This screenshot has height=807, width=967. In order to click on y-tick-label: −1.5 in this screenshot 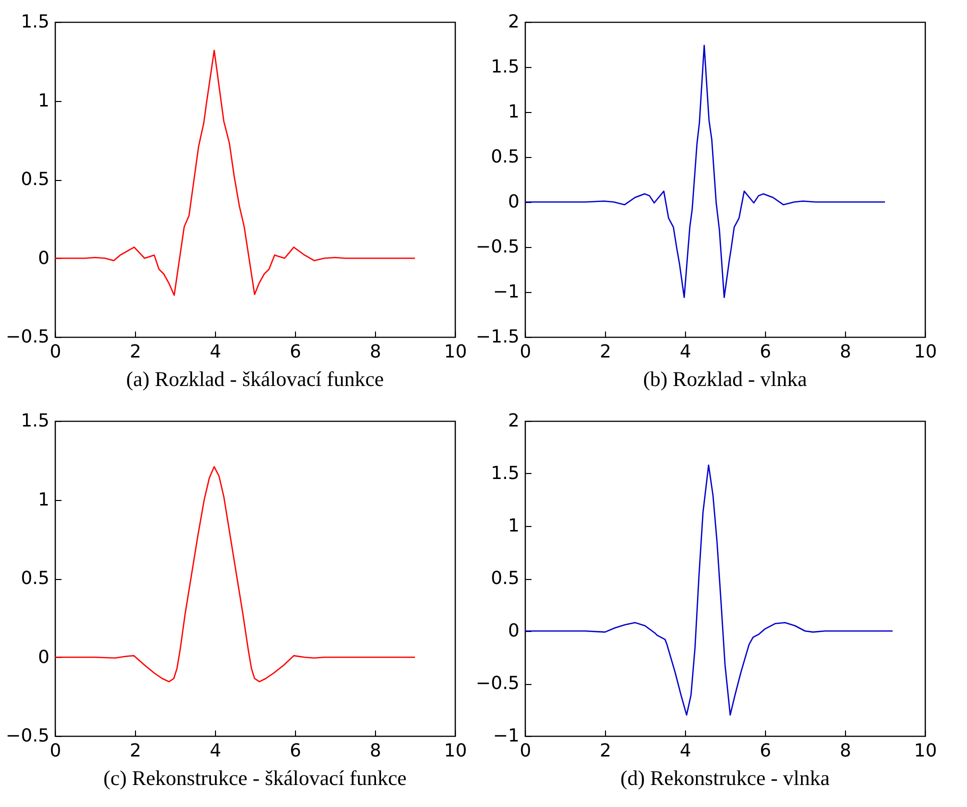, I will do `click(498, 337)`.